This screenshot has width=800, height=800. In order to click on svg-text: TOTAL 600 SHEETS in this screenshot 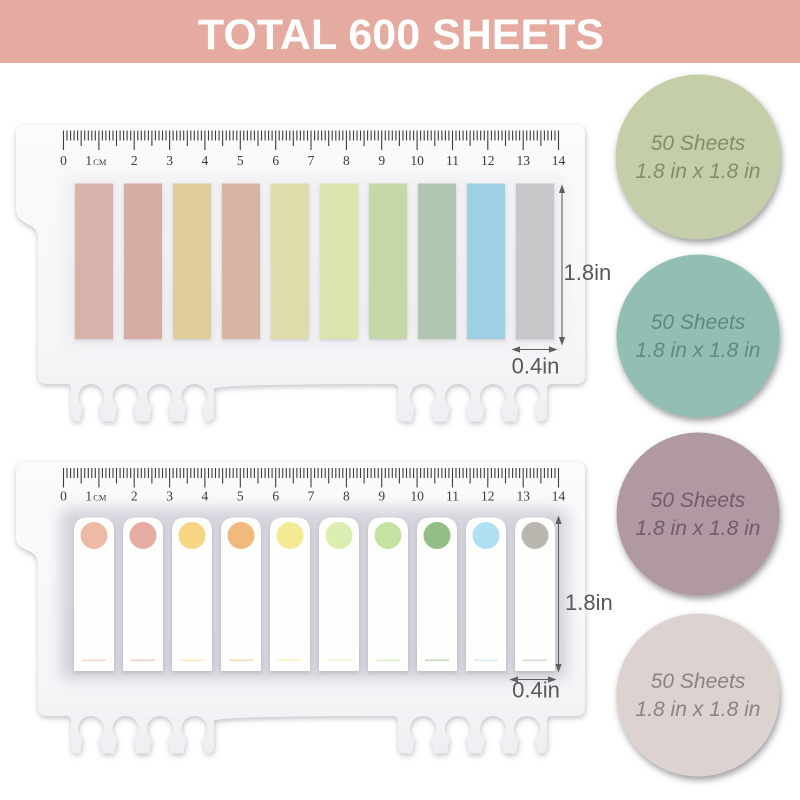, I will do `click(401, 35)`.